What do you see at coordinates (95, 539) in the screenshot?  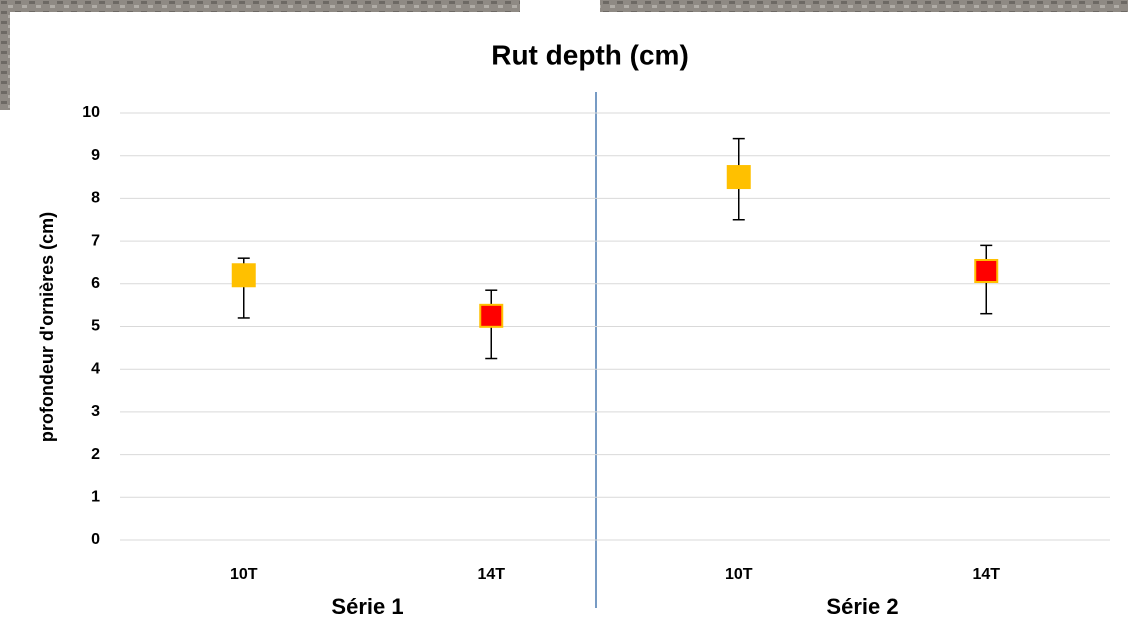 I see `y-tick-label: 0` at bounding box center [95, 539].